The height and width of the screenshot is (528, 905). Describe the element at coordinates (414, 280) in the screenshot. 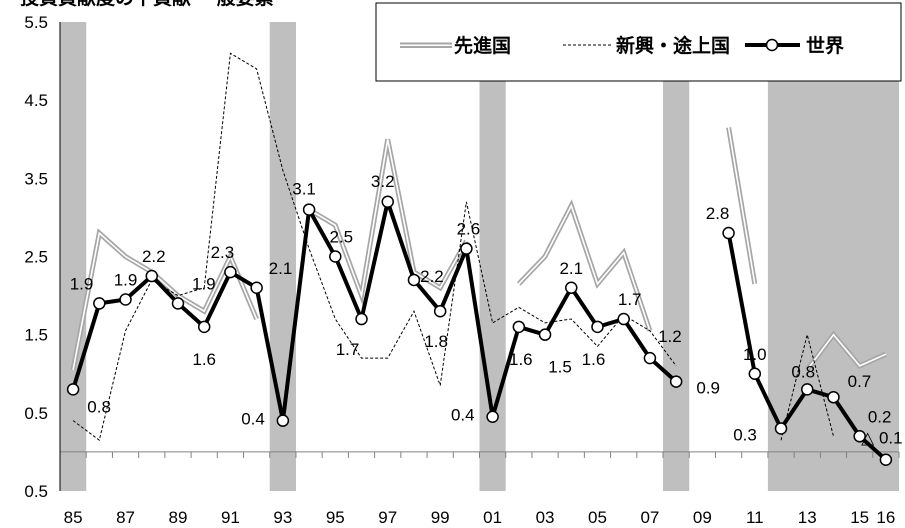

I see `world-point-1998` at that location.